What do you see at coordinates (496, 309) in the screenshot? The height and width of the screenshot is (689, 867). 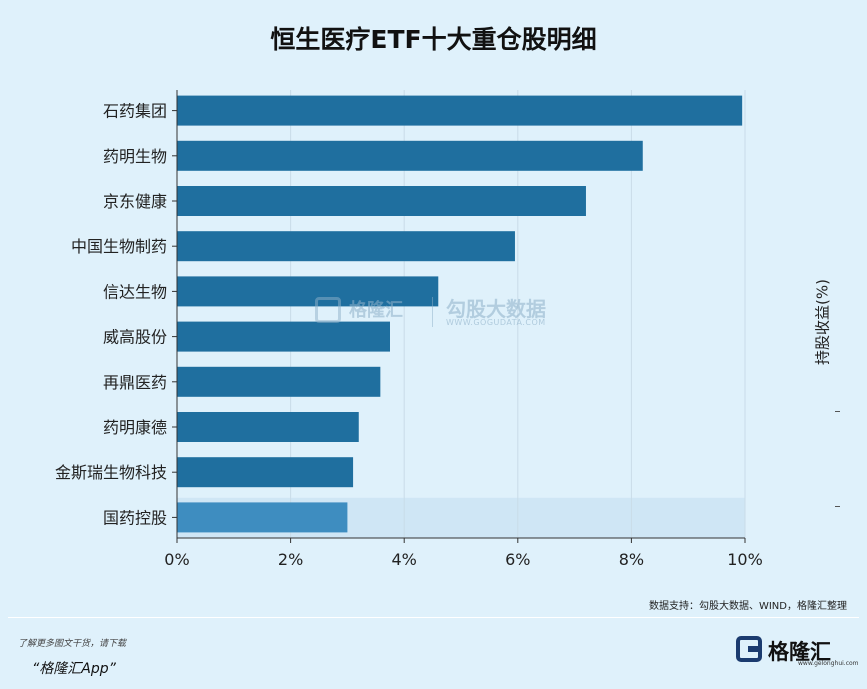 I see `watermark-product: 勾股大数据` at bounding box center [496, 309].